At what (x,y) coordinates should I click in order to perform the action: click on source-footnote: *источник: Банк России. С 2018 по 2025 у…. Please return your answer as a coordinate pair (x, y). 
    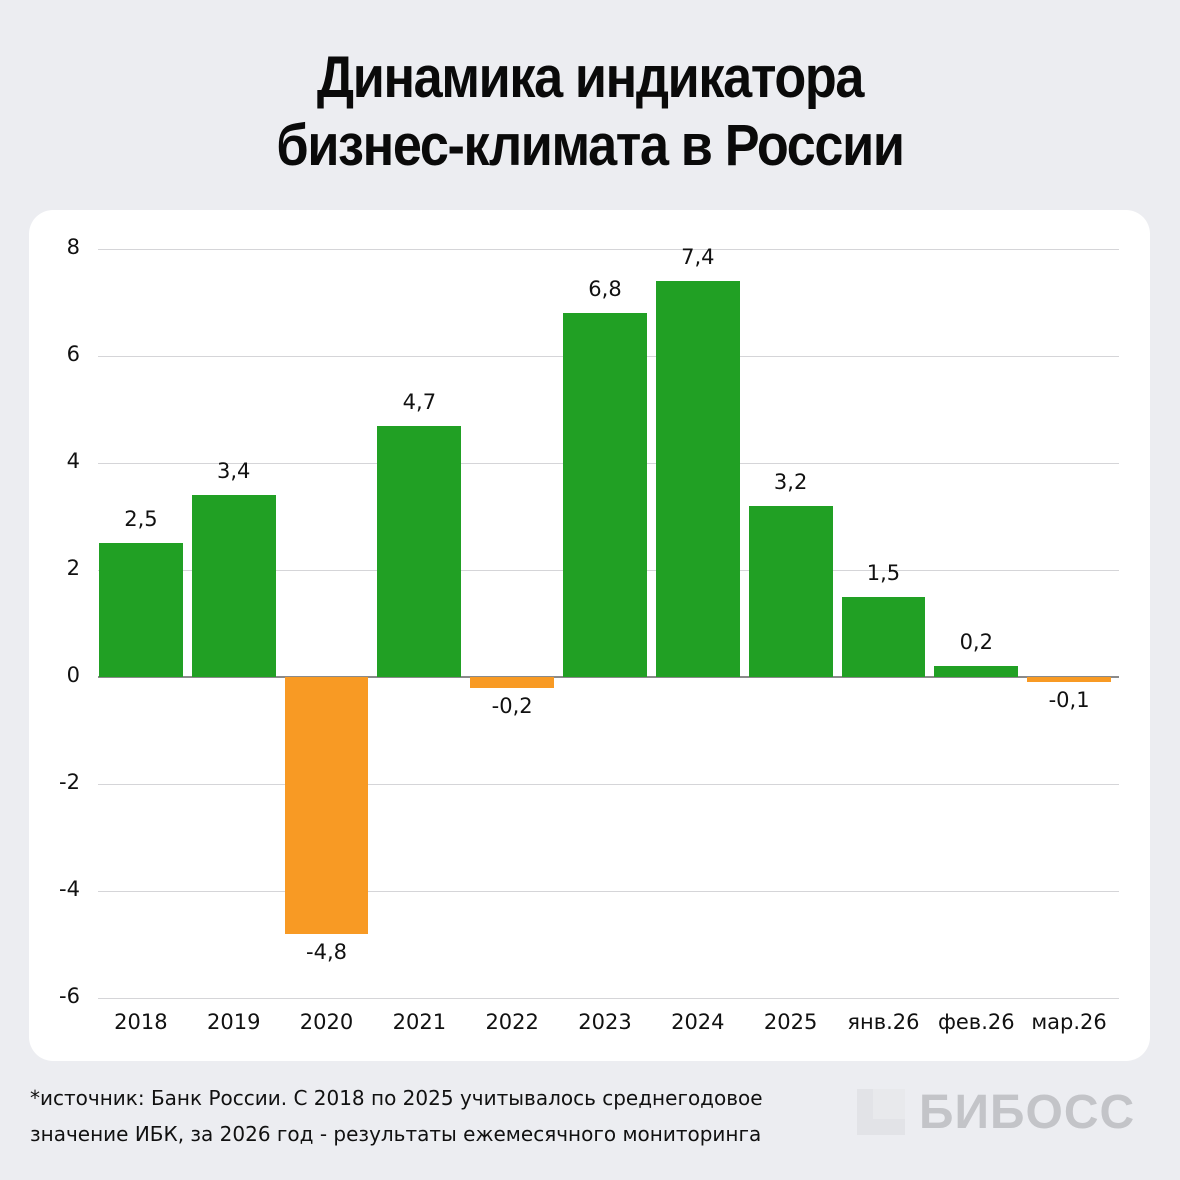
    Looking at the image, I should click on (430, 1116).